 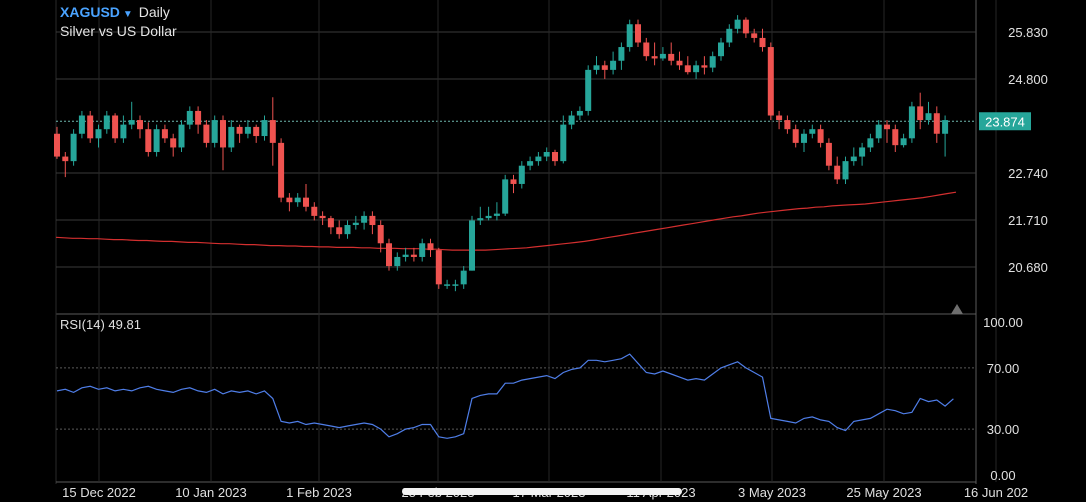 What do you see at coordinates (118, 31) in the screenshot?
I see `instrument-description: Silver vs US Dollar` at bounding box center [118, 31].